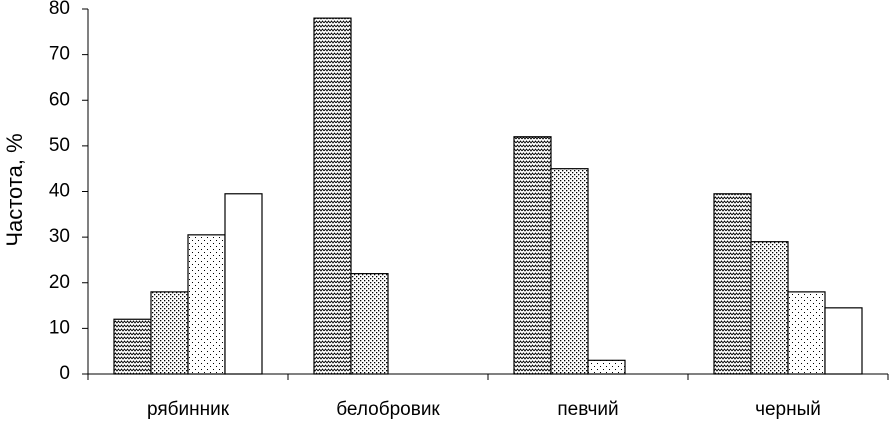 Image resolution: width=891 pixels, height=423 pixels. Describe the element at coordinates (14, 189) in the screenshot. I see `y-axis-label: Частота, %` at that location.